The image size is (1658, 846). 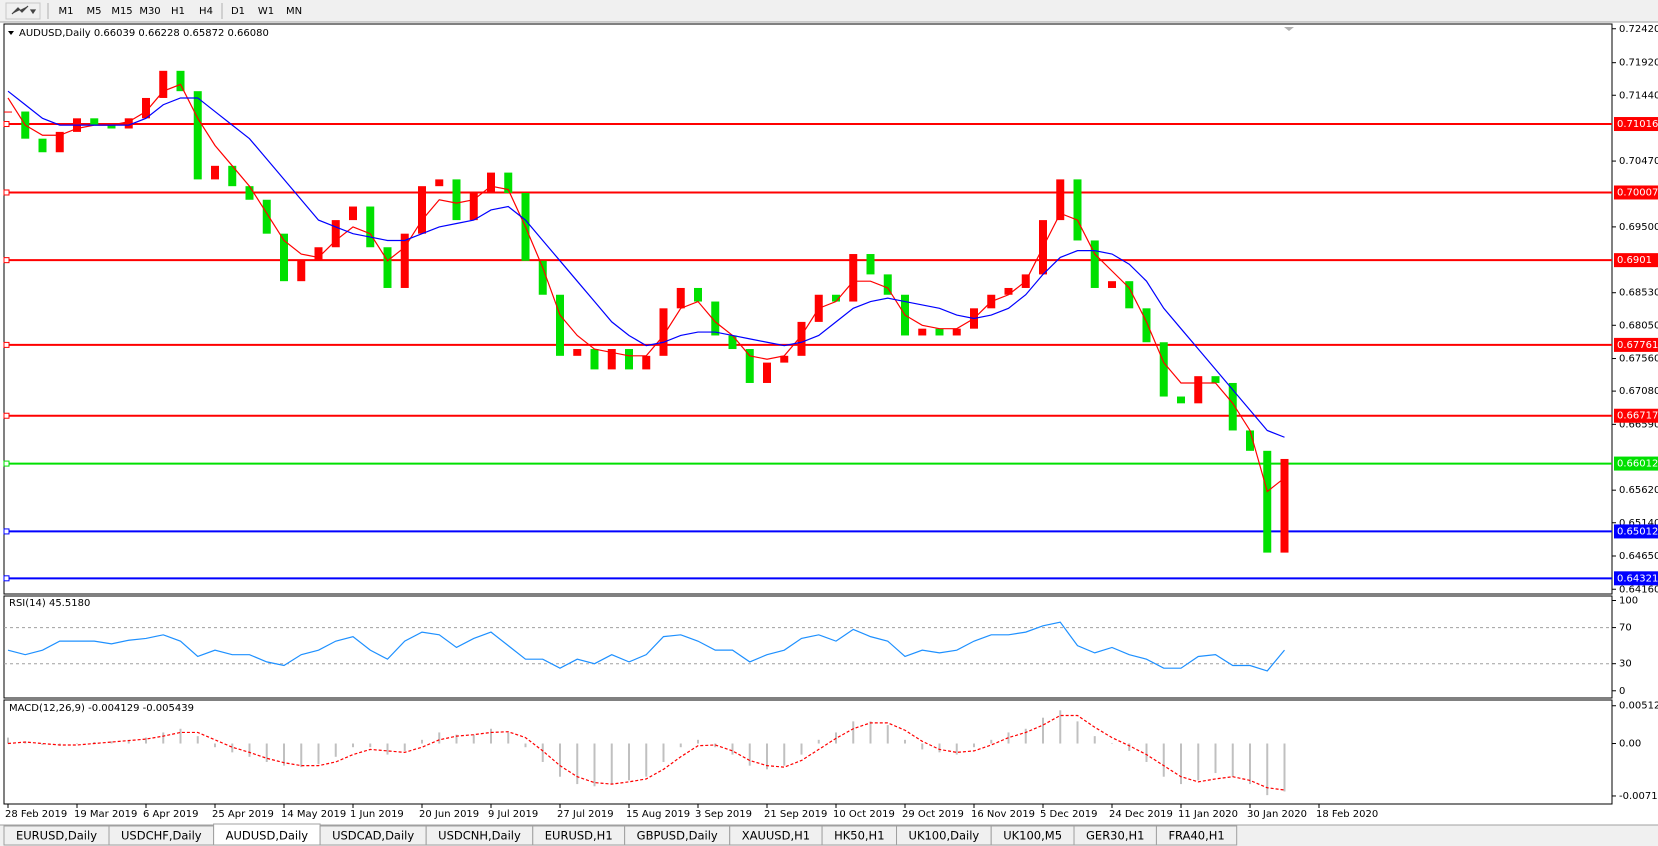 I want to click on macd-panel, so click(x=808, y=752).